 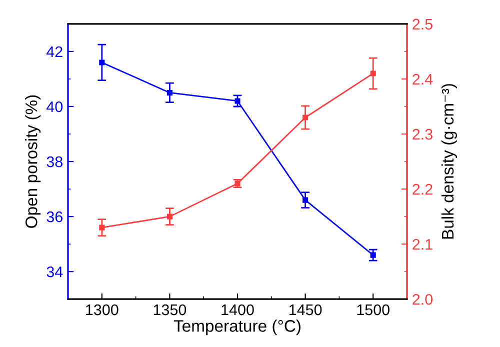 I want to click on y-tick-label: 40, so click(x=54, y=106).